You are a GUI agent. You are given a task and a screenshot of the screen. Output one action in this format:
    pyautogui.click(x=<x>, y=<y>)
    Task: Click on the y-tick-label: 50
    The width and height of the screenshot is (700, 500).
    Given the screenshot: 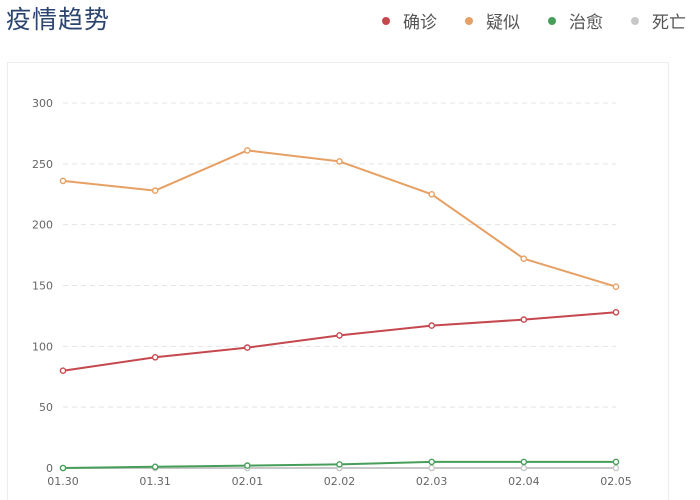 What is the action you would take?
    pyautogui.click(x=46, y=407)
    